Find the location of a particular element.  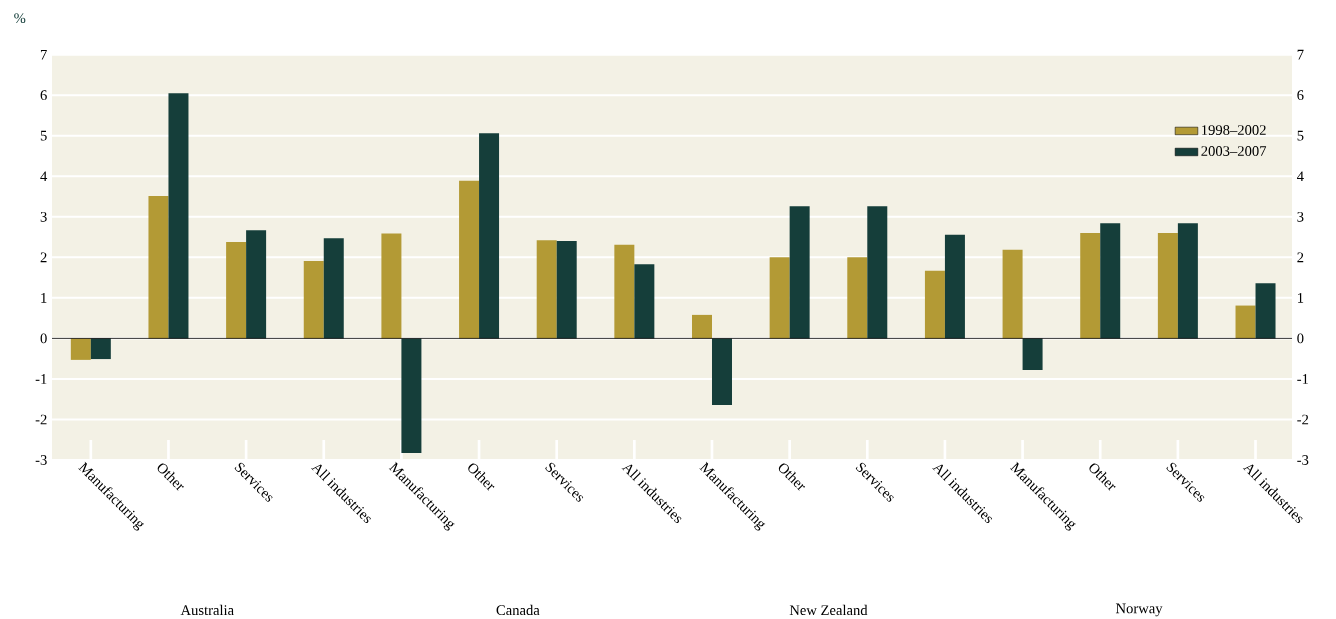

legend-label: 2003–2007 is located at coordinates (1234, 151).